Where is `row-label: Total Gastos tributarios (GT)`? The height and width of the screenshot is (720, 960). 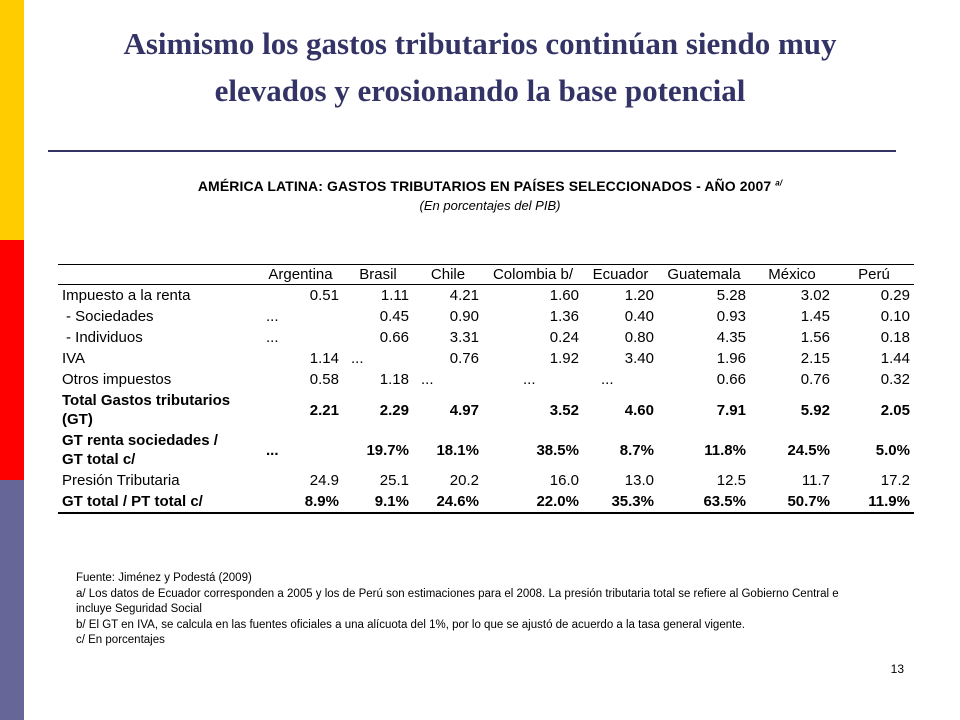 row-label: Total Gastos tributarios (GT) is located at coordinates (158, 410).